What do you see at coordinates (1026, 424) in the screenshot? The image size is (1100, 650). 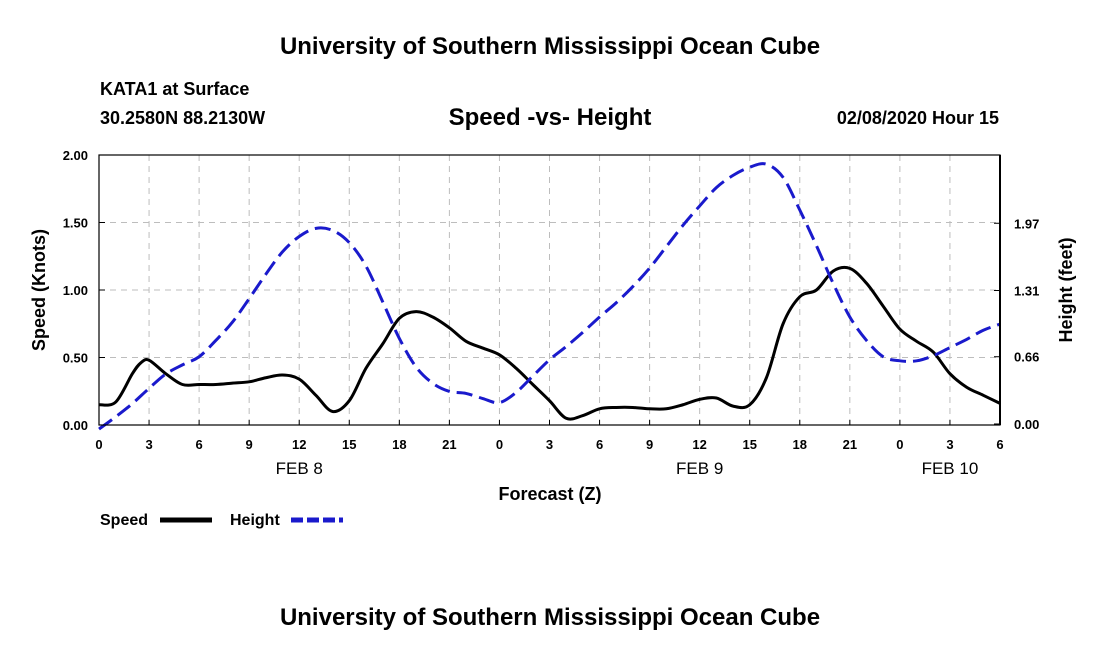 I see `y2-tick-label: 0.00` at bounding box center [1026, 424].